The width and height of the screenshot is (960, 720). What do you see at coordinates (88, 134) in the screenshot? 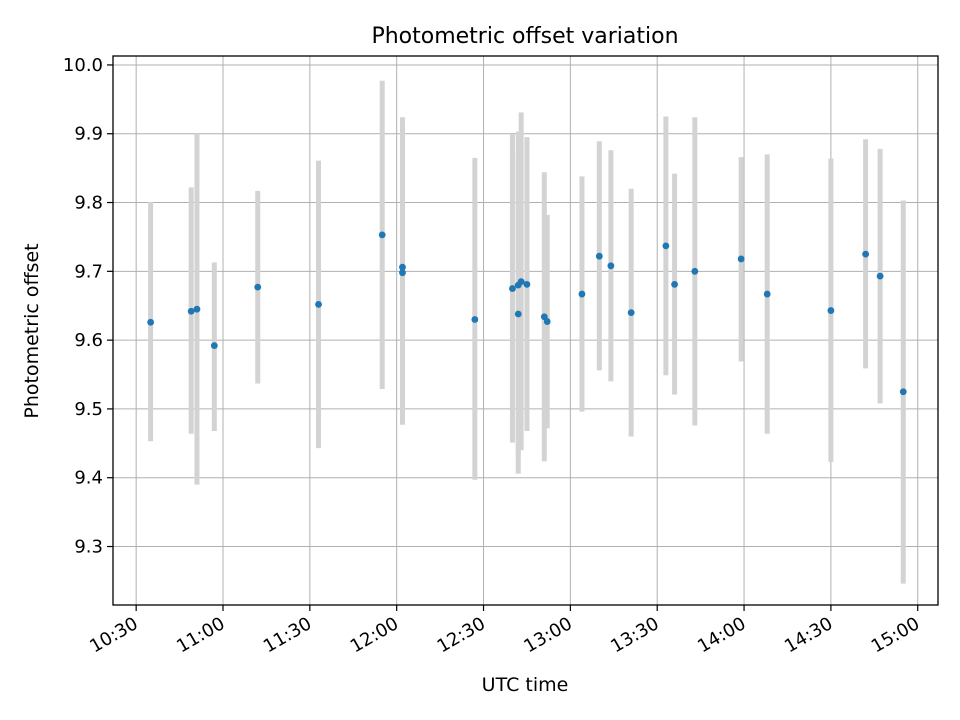
I see `y-tick-label: 9.9` at bounding box center [88, 134].